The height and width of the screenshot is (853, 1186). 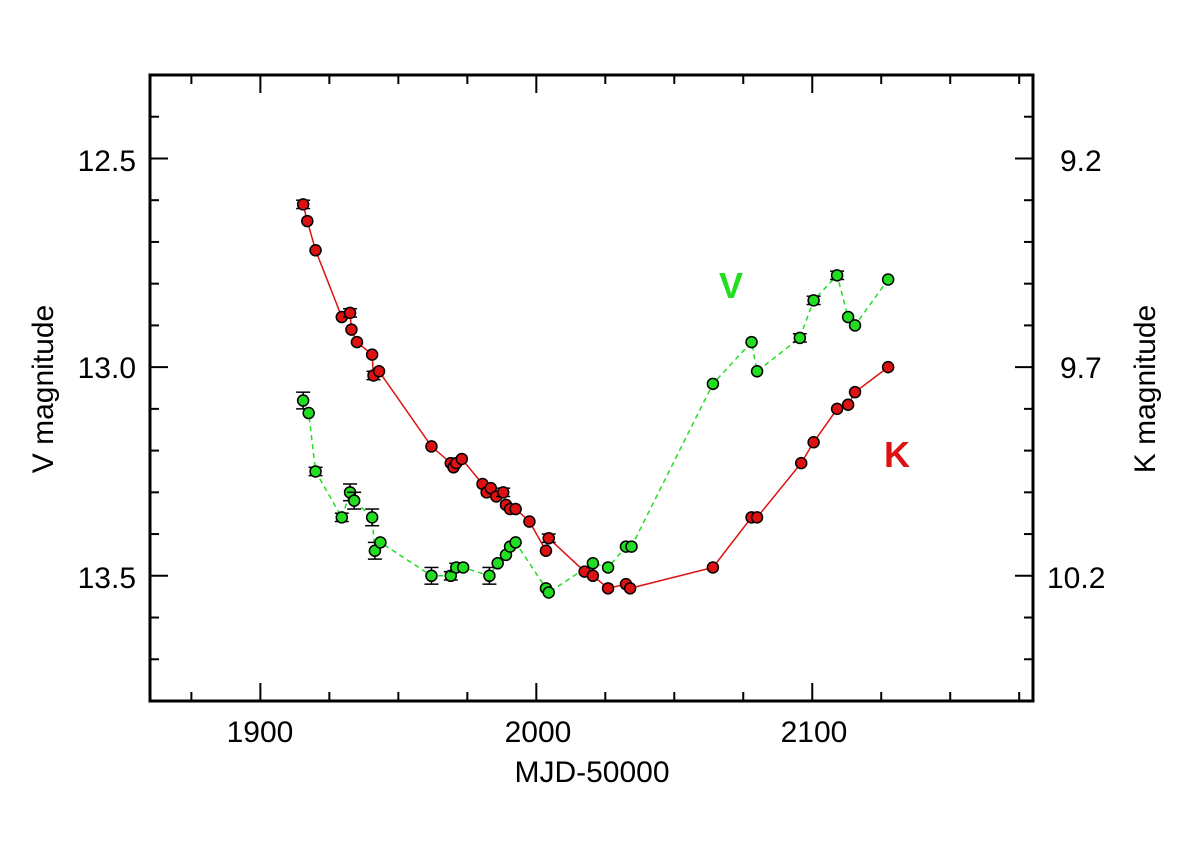 What do you see at coordinates (107, 368) in the screenshot?
I see `y-left-tick-label-13-0: 13.0` at bounding box center [107, 368].